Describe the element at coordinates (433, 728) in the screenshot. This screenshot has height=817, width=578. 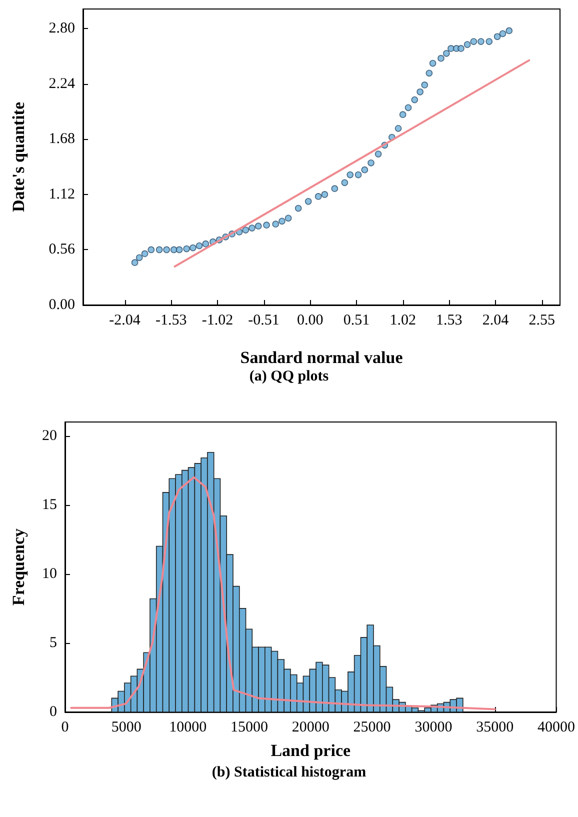
I see `x-tick-label: 30000` at that location.